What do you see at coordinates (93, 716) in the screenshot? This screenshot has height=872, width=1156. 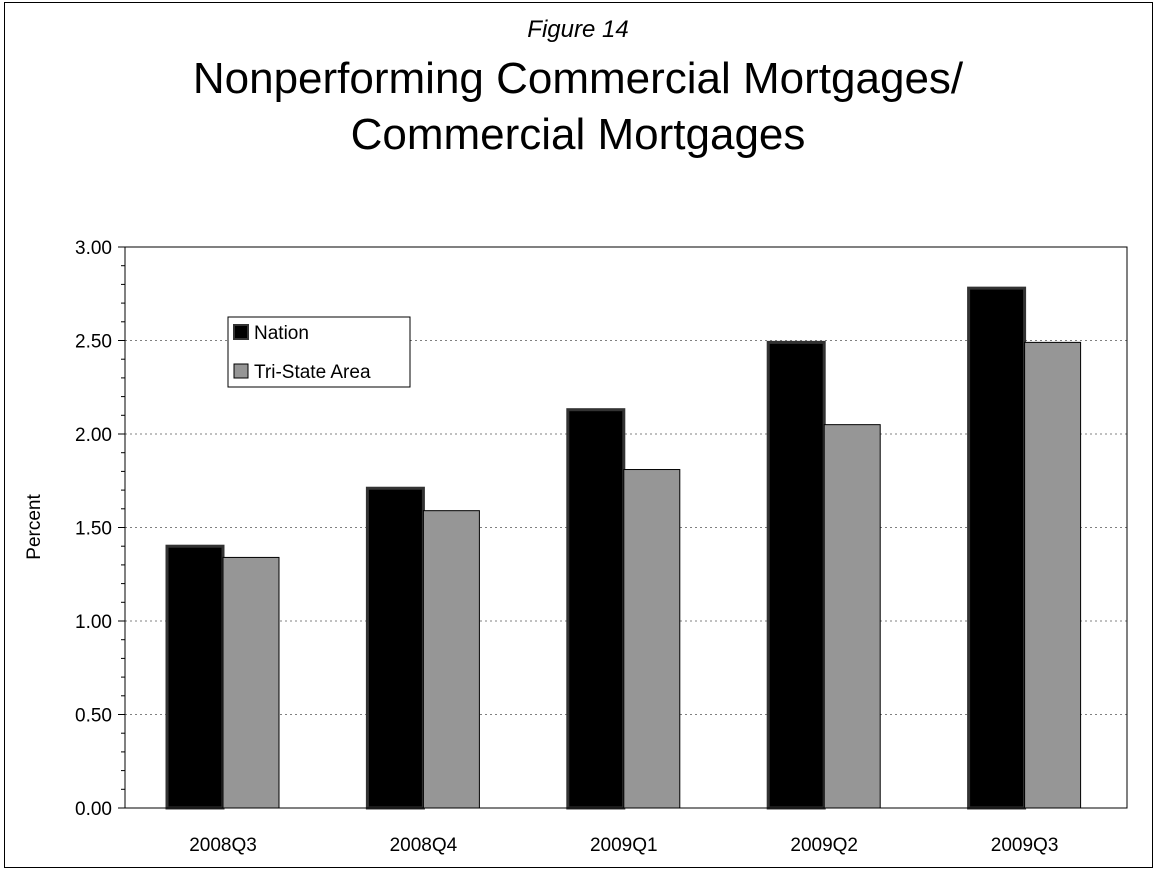 I see `y-tick-label: 0.50` at bounding box center [93, 716].